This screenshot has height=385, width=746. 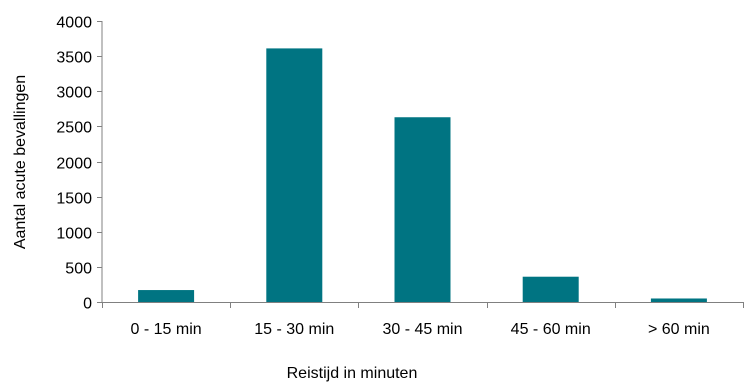 What do you see at coordinates (87, 304) in the screenshot?
I see `y-tick-label: 0` at bounding box center [87, 304].